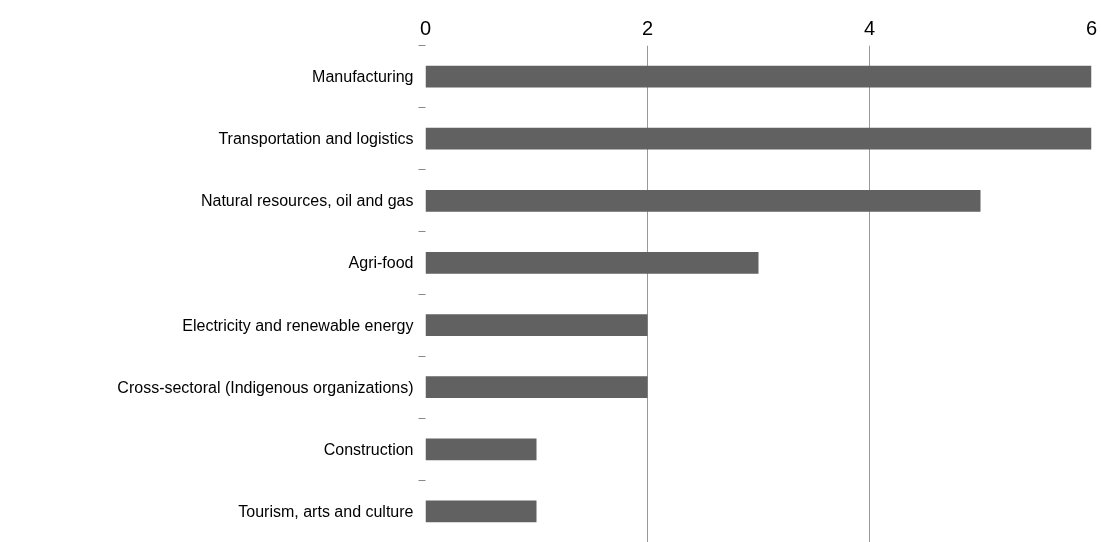  Describe the element at coordinates (316, 139) in the screenshot. I see `y-tick-label: Transportation and logistics` at that location.